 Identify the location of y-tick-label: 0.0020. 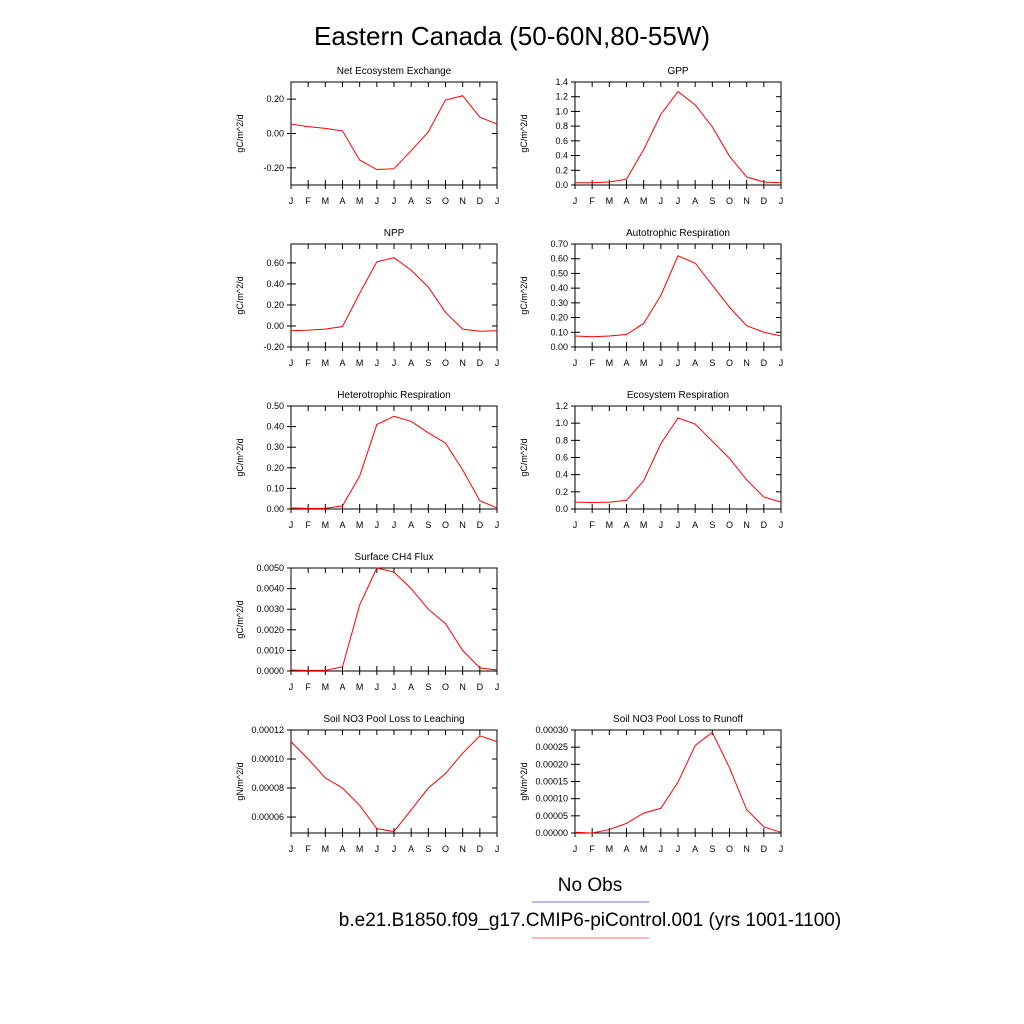
(270, 630).